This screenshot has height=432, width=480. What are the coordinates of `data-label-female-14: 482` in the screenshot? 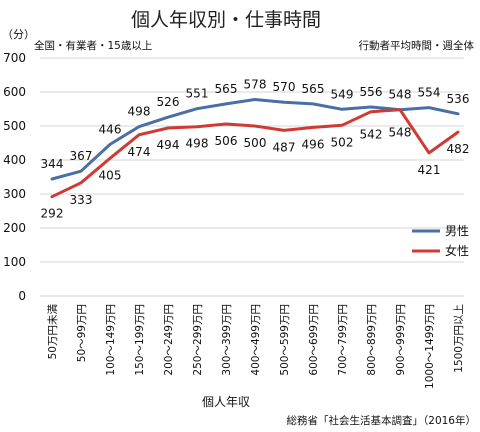 It's located at (458, 149).